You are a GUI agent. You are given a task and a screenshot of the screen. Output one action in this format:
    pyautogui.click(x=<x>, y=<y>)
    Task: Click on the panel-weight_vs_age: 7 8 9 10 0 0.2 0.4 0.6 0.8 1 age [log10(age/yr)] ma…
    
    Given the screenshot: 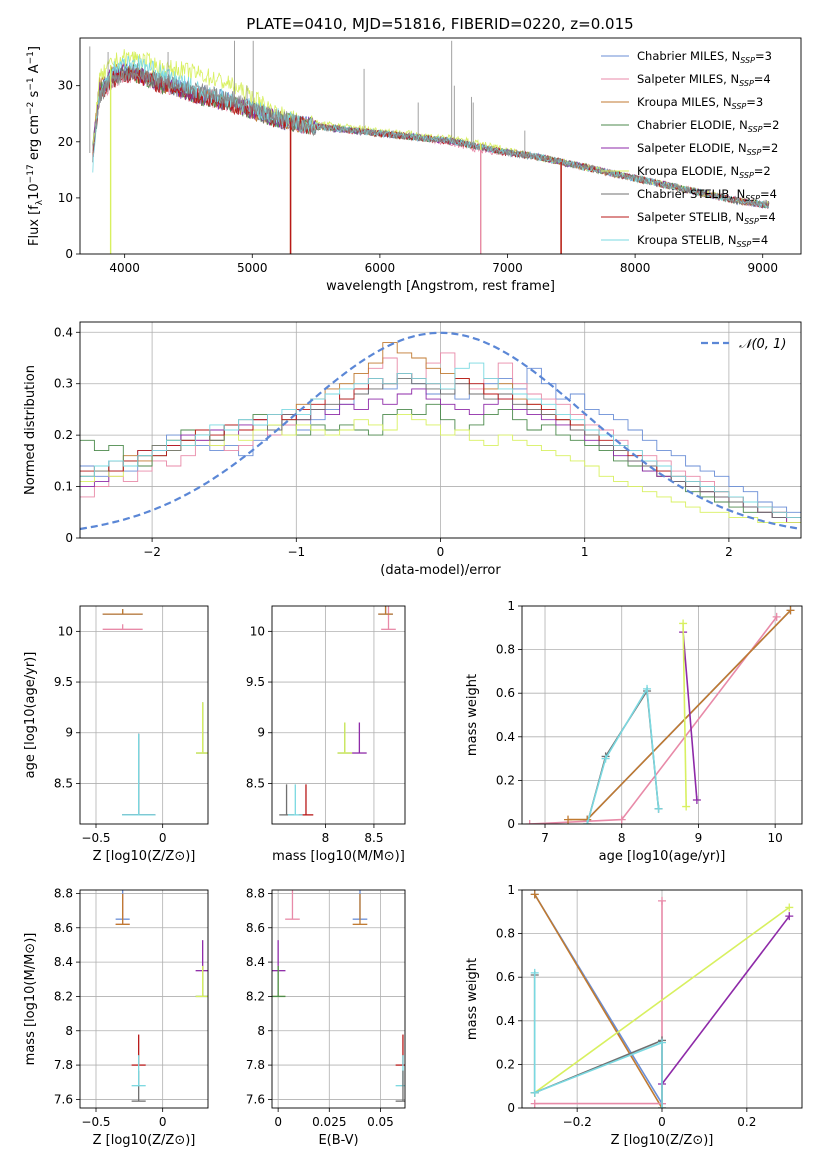 What is the action you would take?
    pyautogui.click(x=634, y=731)
    